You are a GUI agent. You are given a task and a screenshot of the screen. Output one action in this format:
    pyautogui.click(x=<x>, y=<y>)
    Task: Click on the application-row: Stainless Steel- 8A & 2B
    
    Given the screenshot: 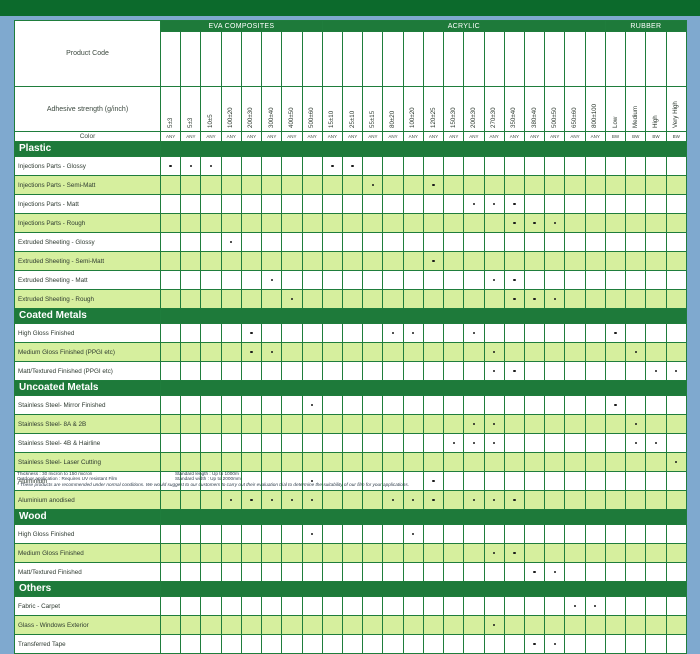 What is the action you would take?
    pyautogui.click(x=350, y=424)
    